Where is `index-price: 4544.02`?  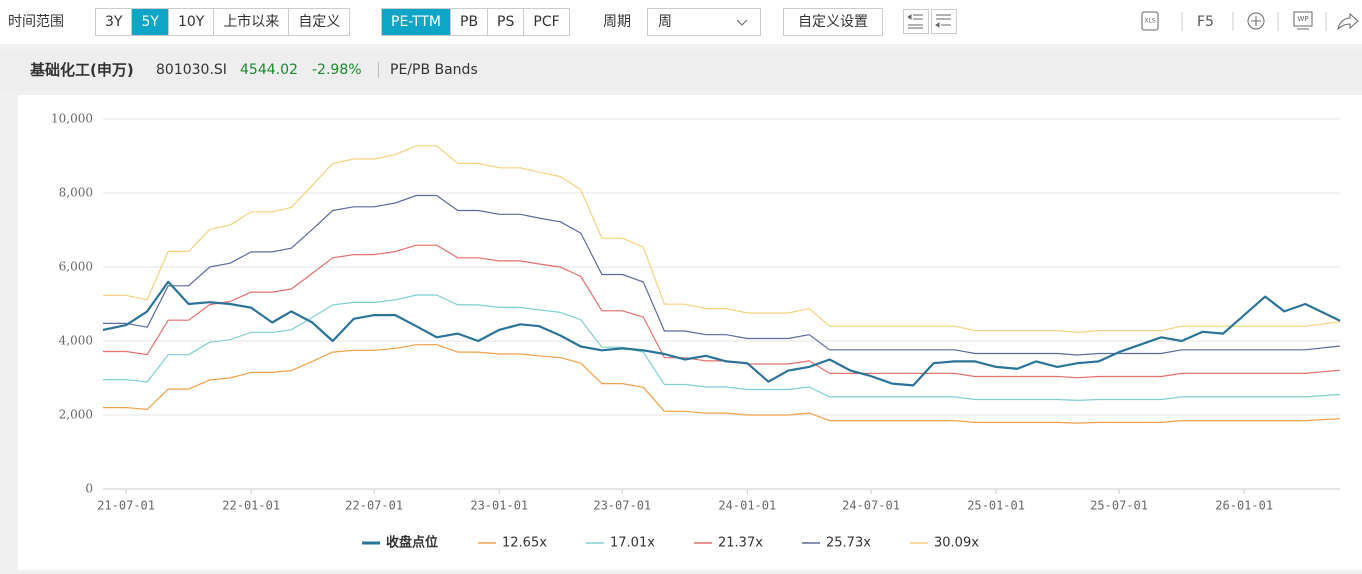 index-price: 4544.02 is located at coordinates (269, 70).